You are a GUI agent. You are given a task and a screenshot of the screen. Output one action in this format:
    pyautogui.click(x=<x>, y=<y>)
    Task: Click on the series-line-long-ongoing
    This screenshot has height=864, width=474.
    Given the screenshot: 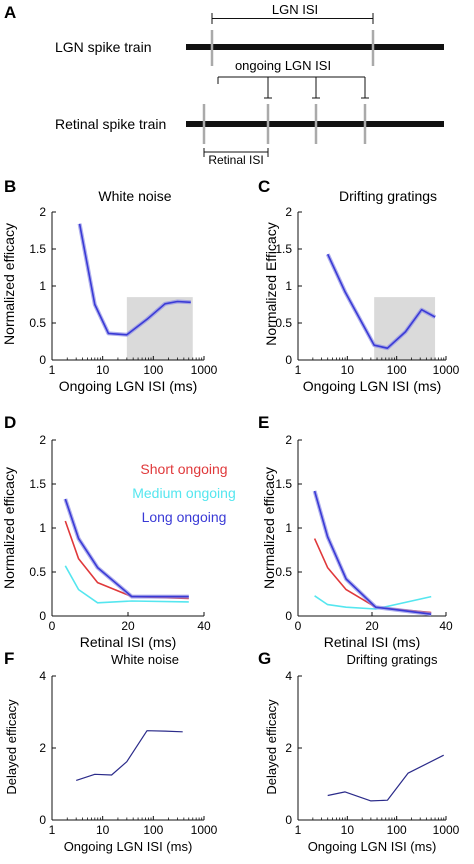 What is the action you would take?
    pyautogui.click(x=126, y=548)
    